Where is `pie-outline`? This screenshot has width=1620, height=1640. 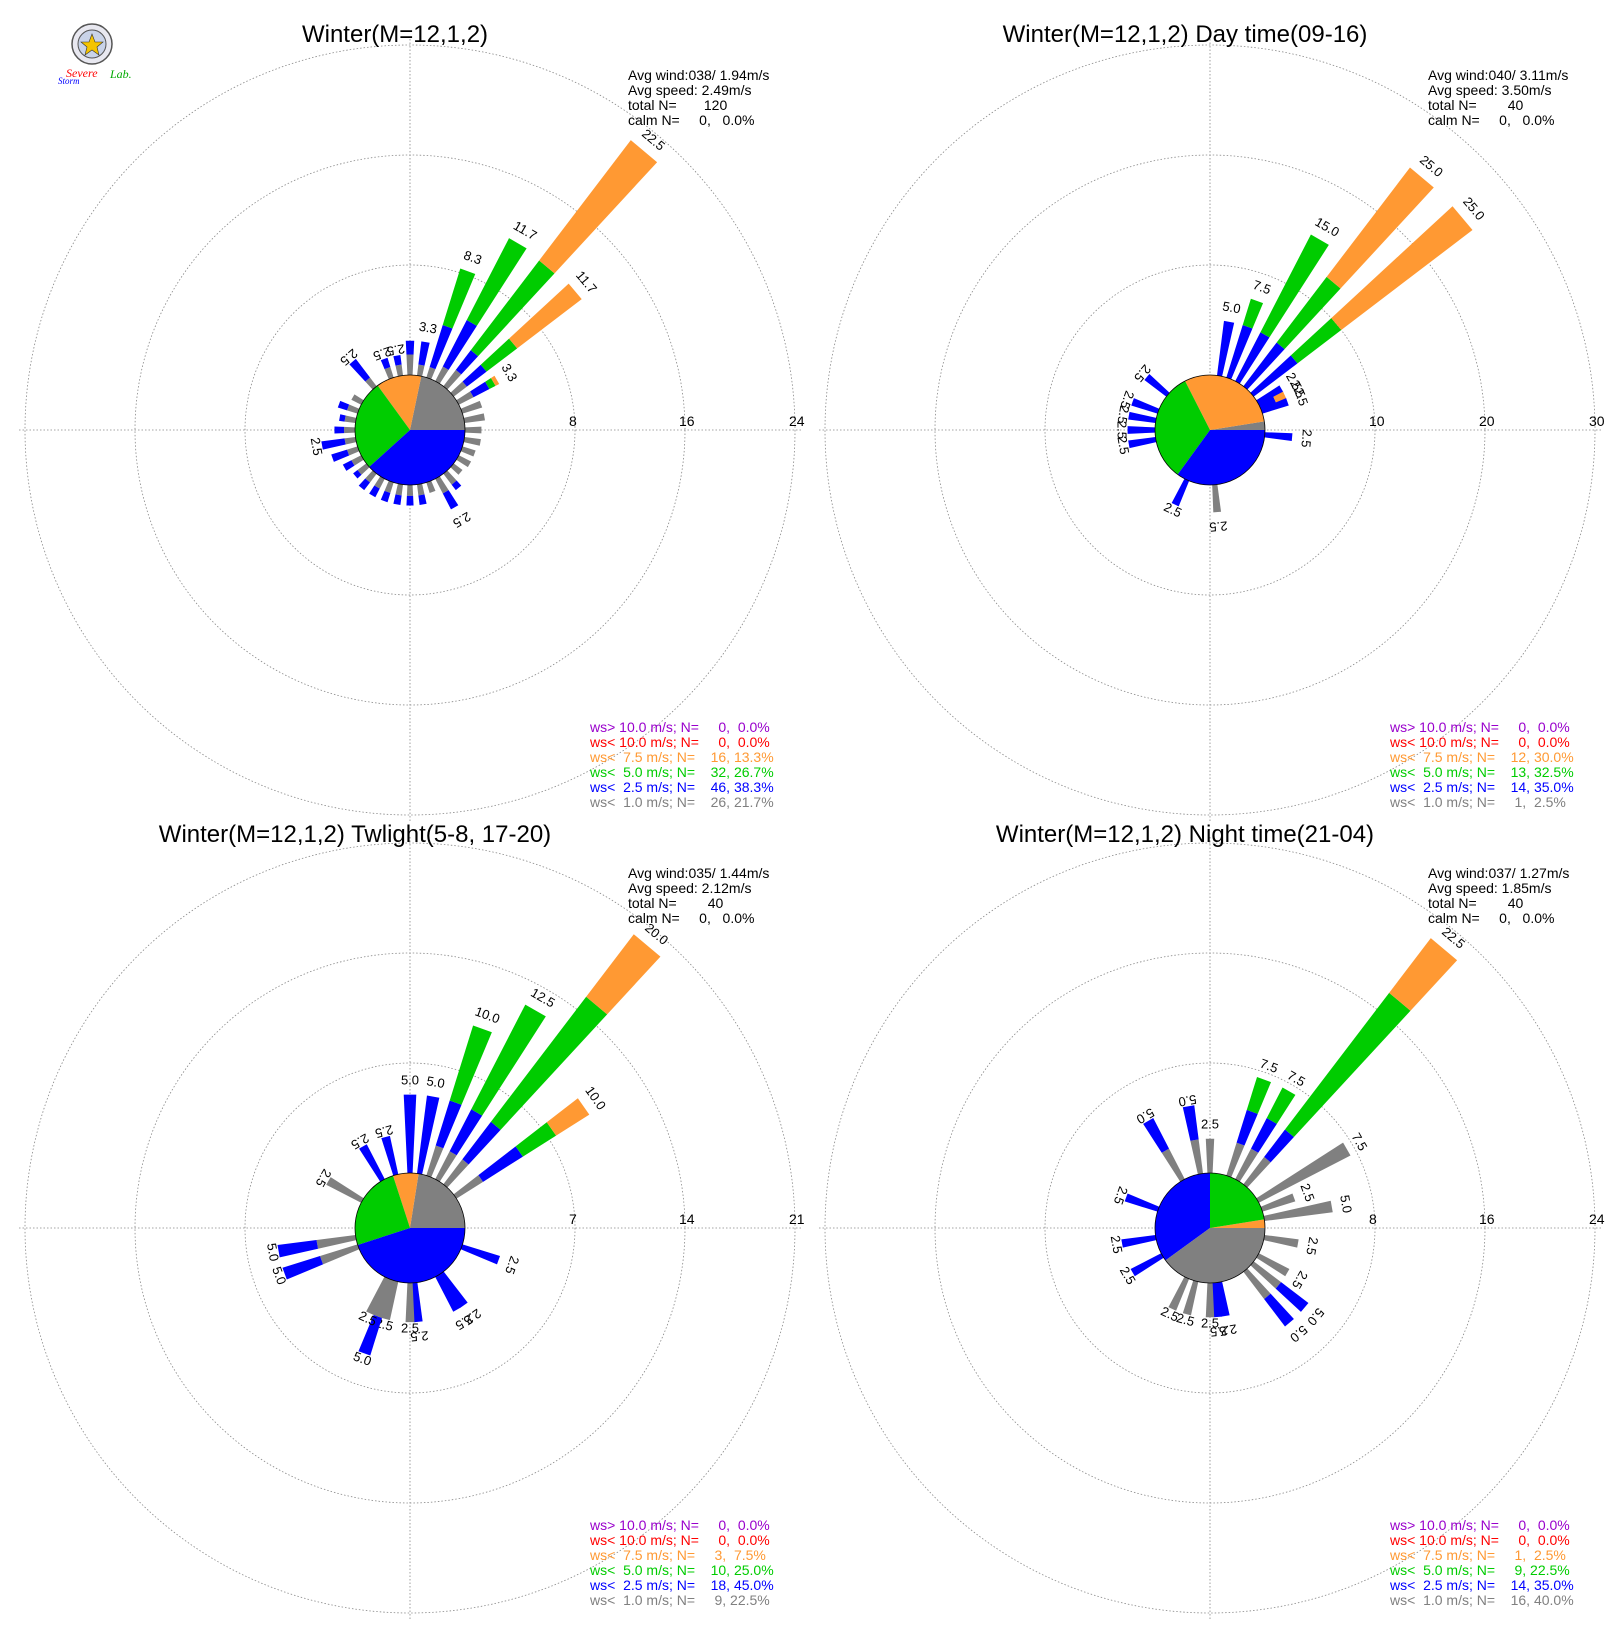 pie-outline is located at coordinates (410, 430).